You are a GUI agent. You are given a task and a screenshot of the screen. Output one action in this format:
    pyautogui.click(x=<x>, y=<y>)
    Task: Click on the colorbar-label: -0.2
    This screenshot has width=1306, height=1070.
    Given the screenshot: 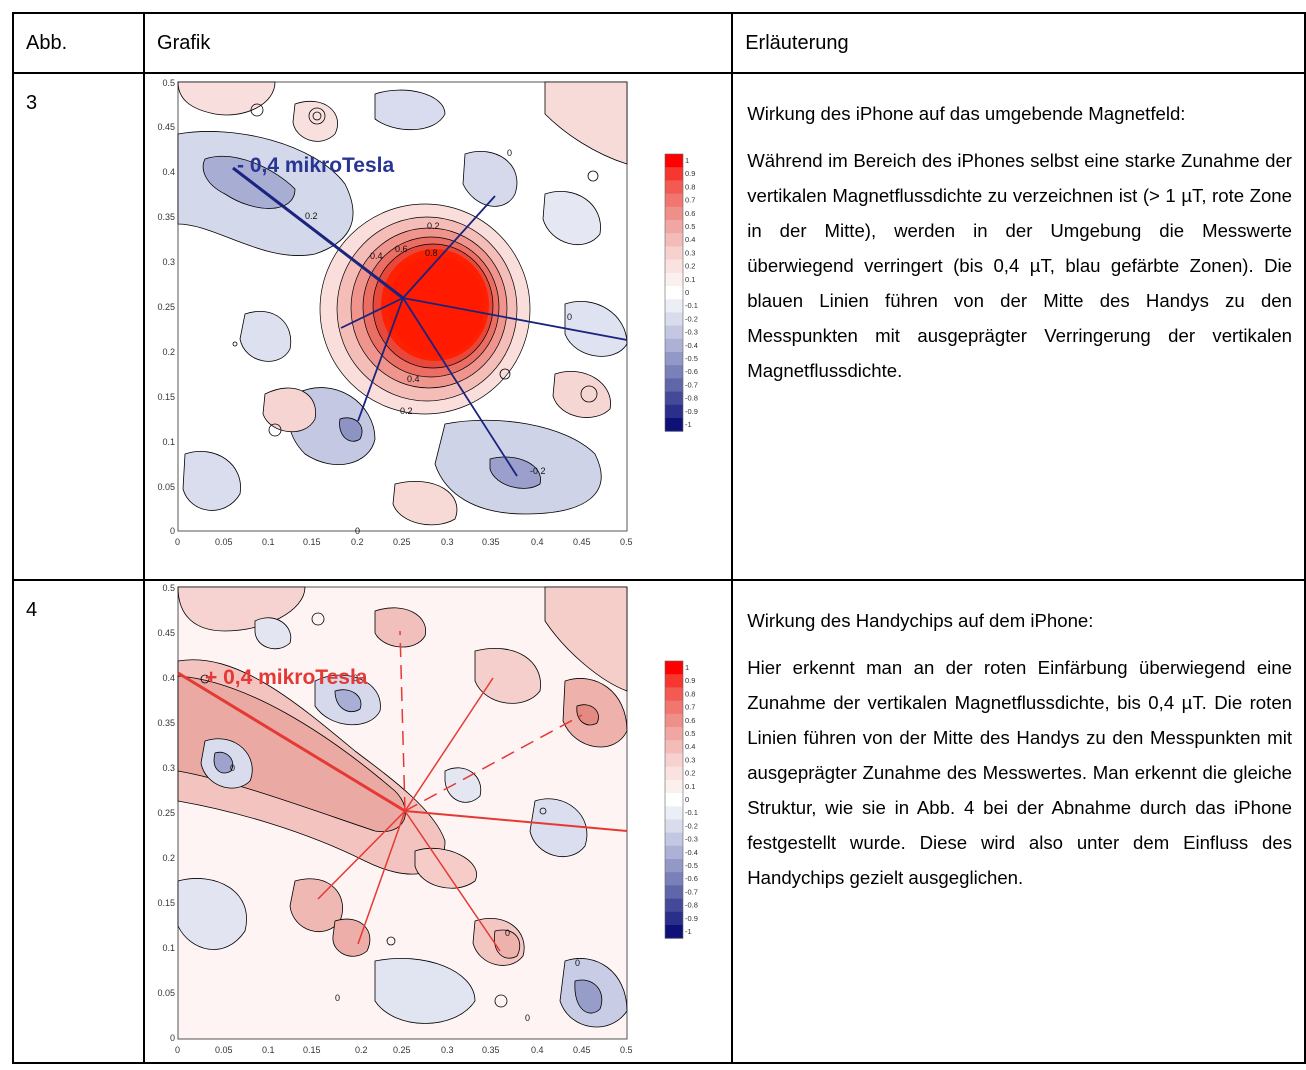 What is the action you would take?
    pyautogui.click(x=691, y=825)
    